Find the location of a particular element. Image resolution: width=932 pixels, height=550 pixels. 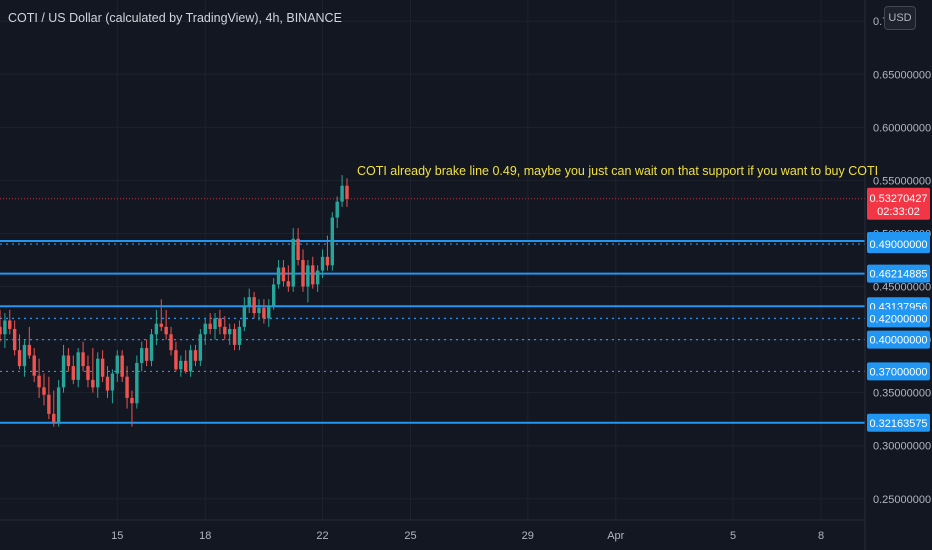

y-tick-label: 0.65000000 is located at coordinates (902, 75).